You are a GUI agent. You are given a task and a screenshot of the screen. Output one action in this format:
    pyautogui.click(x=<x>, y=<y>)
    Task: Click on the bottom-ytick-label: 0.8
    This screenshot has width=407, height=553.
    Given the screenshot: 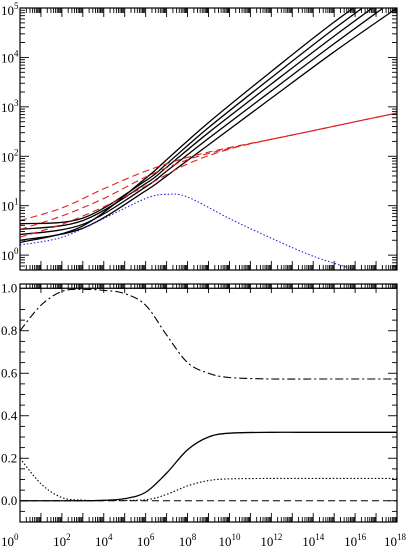 What is the action you would take?
    pyautogui.click(x=9, y=330)
    